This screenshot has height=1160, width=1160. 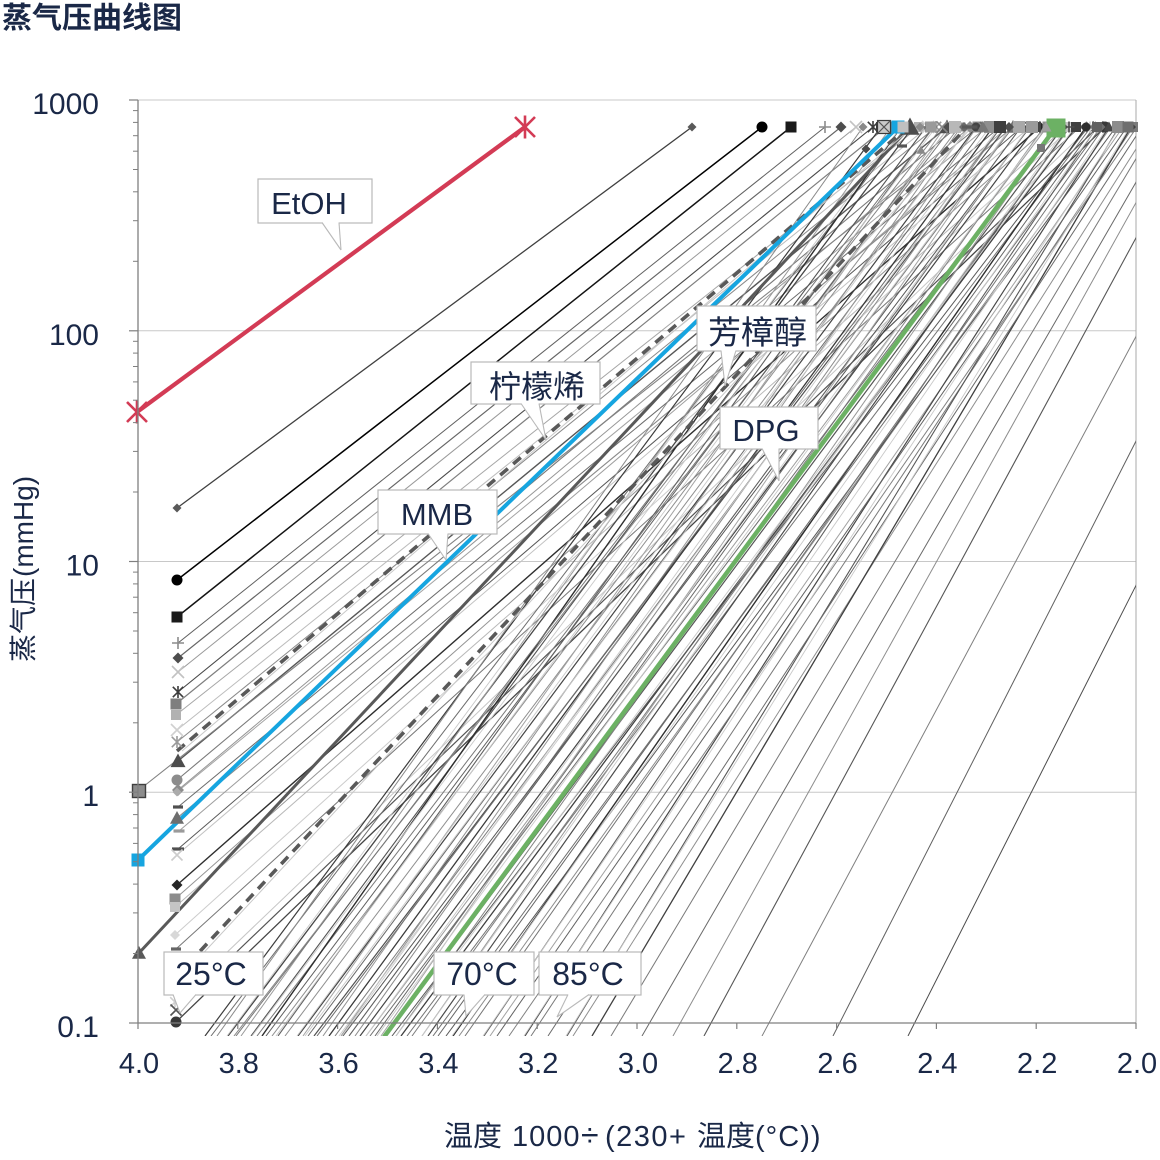 I want to click on svg-text: 3.4, so click(x=438, y=1064).